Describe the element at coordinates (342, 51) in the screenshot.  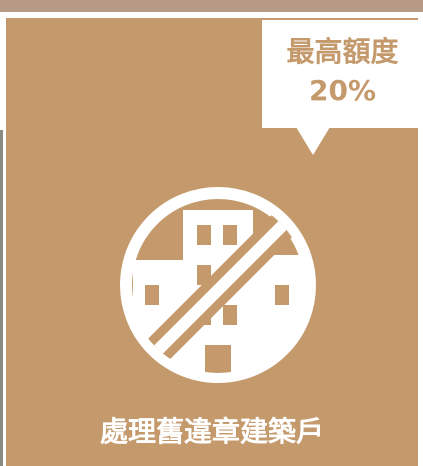
I see `badge-title: 最高額度` at that location.